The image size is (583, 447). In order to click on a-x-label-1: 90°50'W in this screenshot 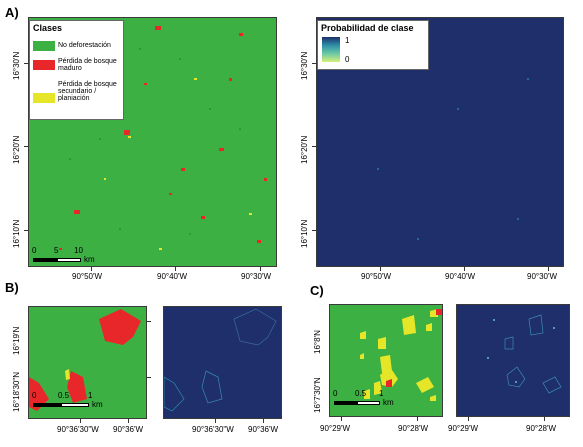, I will do `click(87, 276)`.